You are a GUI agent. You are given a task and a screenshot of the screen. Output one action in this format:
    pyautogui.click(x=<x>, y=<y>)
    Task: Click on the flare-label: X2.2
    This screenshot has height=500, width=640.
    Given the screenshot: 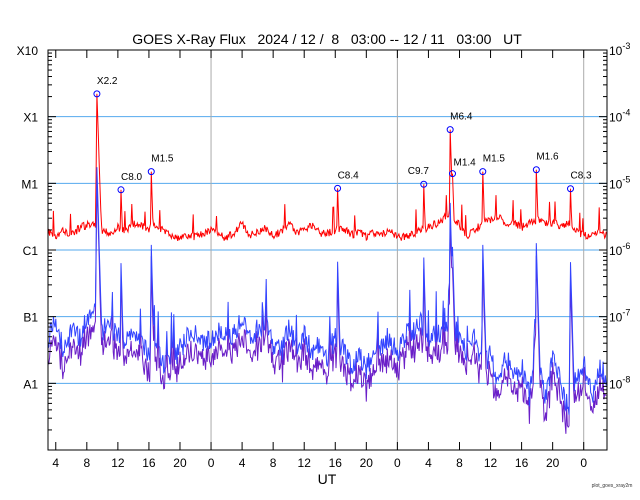 What is the action you would take?
    pyautogui.click(x=107, y=81)
    